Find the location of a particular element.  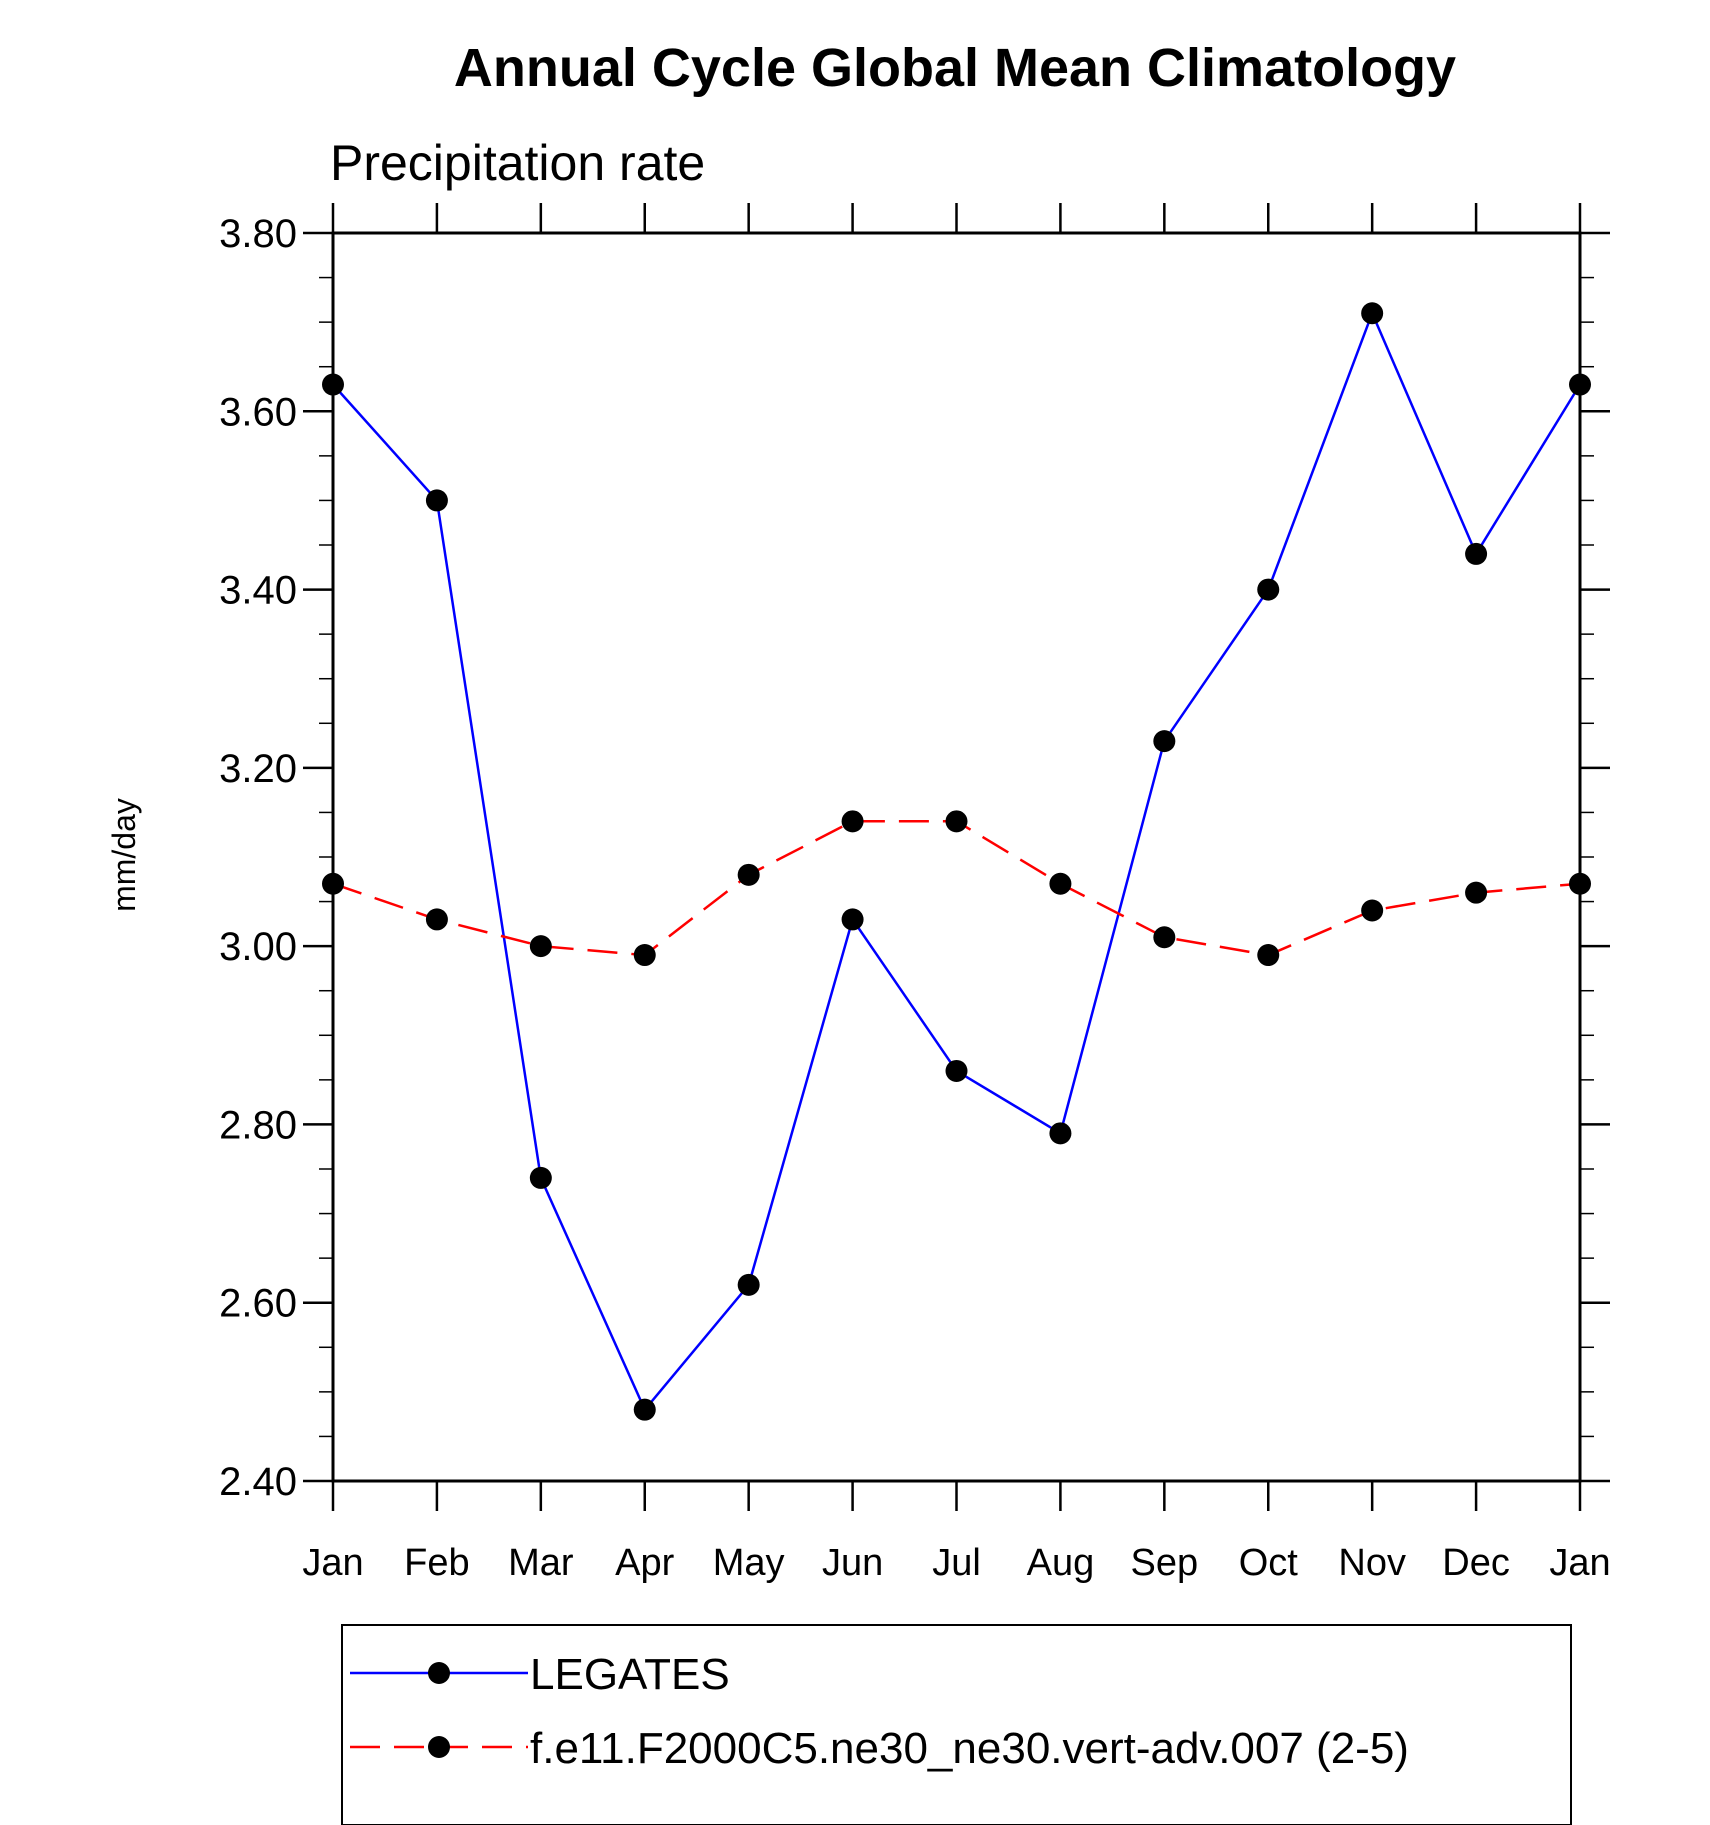

y-tick-label: 3.80 is located at coordinates (258, 234).